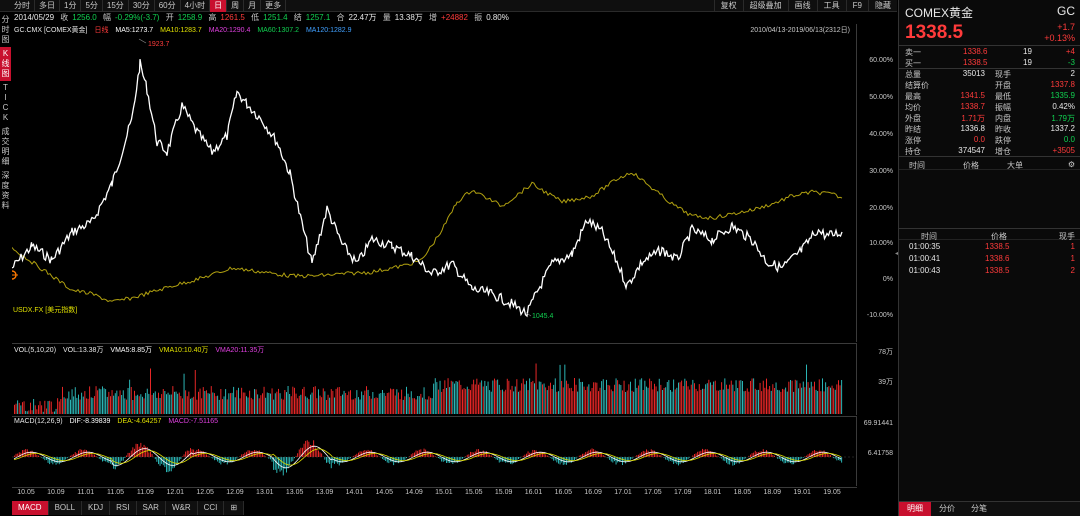  What do you see at coordinates (5, 190) in the screenshot?
I see `view-tab: 深度资料` at bounding box center [5, 190].